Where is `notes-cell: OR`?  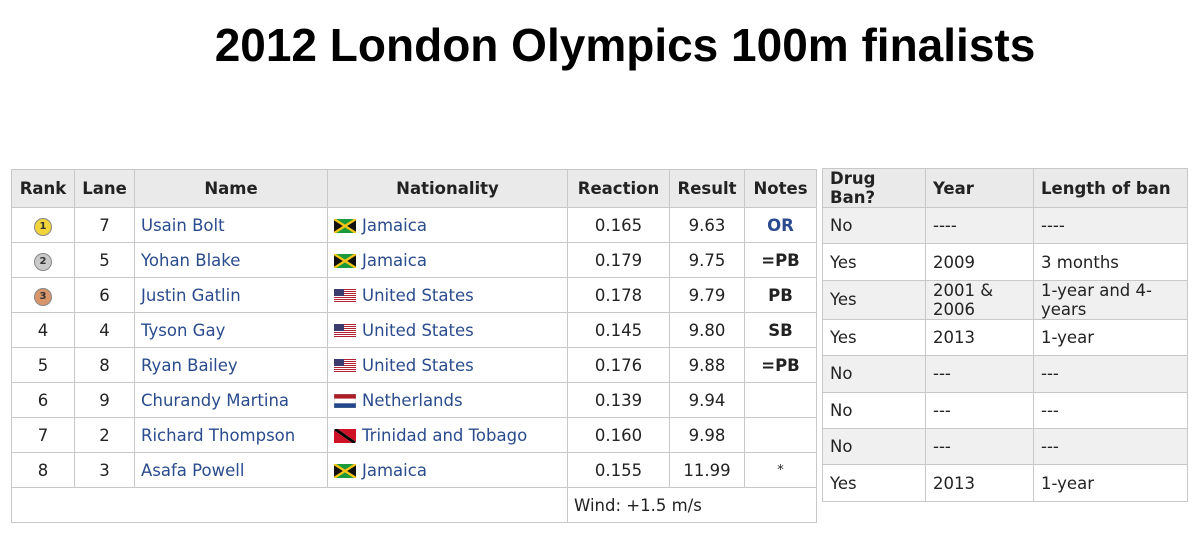 notes-cell: OR is located at coordinates (780, 225).